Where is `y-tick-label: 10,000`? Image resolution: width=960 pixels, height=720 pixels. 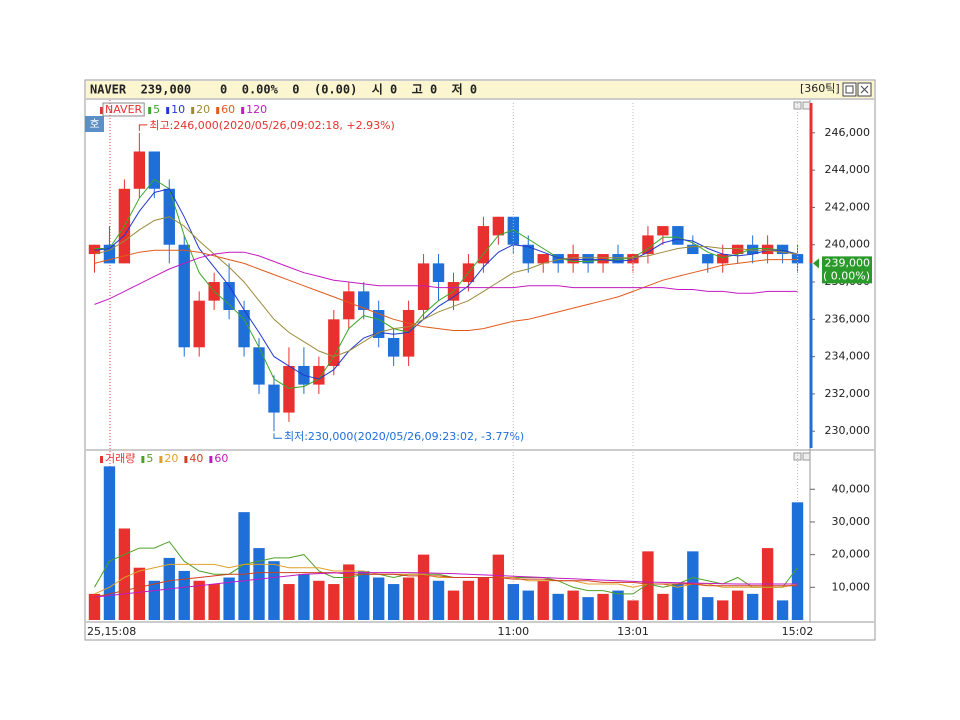 y-tick-label: 10,000 is located at coordinates (851, 586).